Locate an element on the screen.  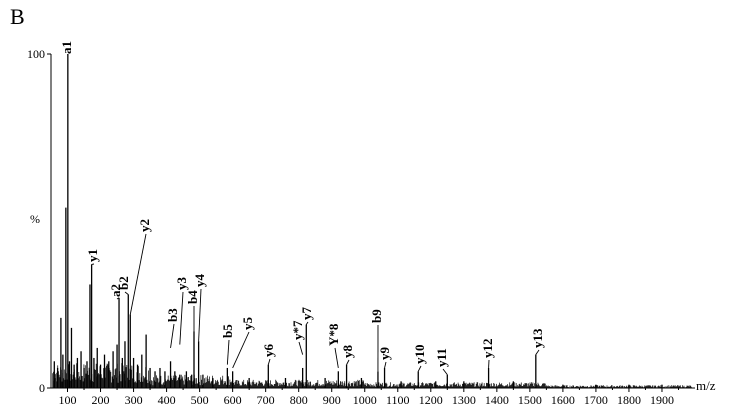
x-tick-label: 1400 is located at coordinates (497, 400).